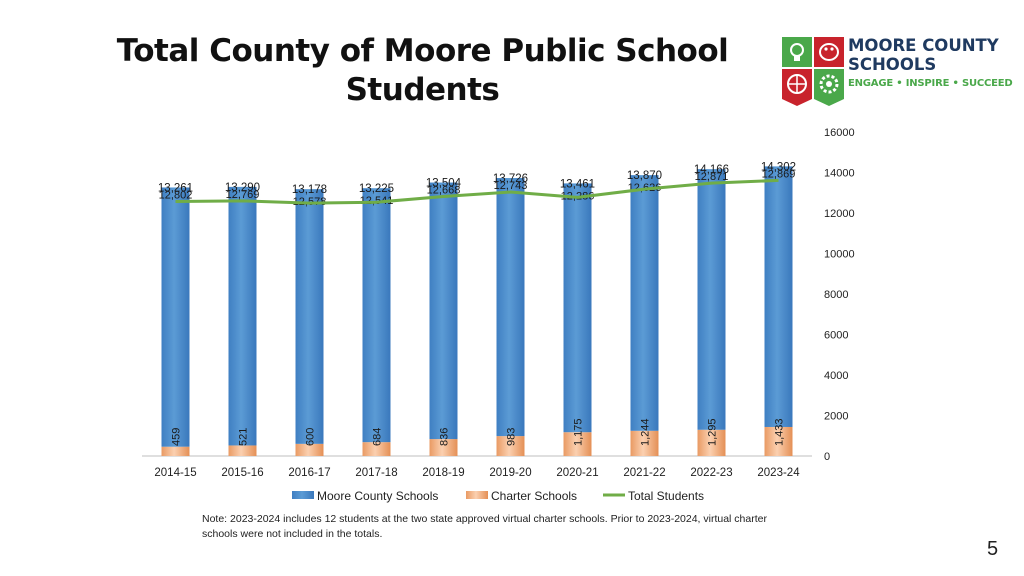 Image resolution: width=1024 pixels, height=576 pixels. I want to click on charter-data-label: 983, so click(512, 437).